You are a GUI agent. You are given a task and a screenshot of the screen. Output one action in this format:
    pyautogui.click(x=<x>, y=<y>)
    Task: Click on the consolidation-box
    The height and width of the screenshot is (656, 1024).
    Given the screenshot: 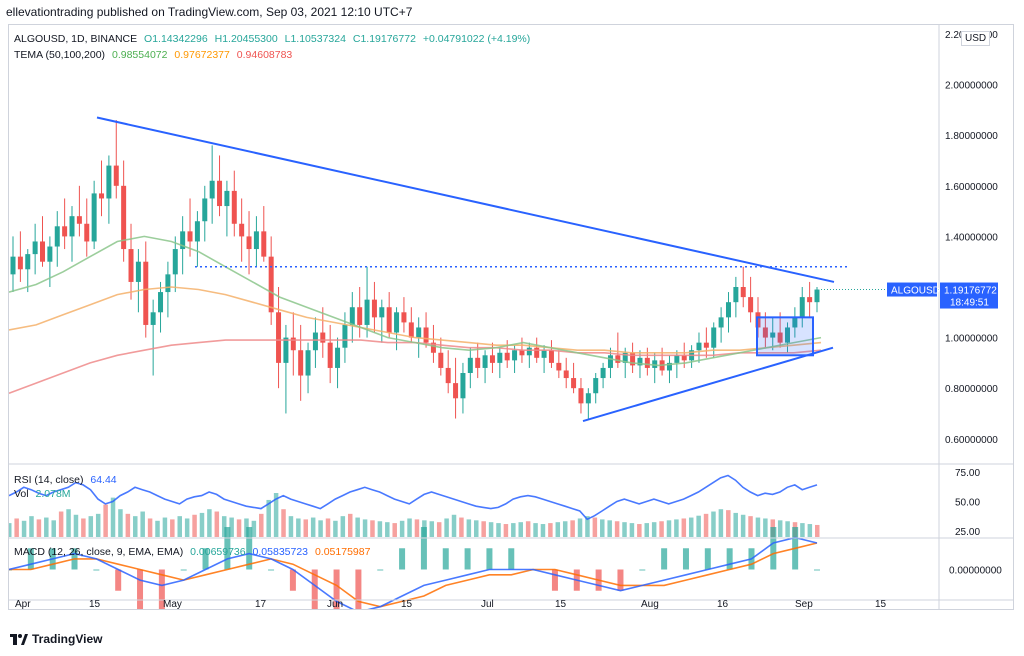 What is the action you would take?
    pyautogui.click(x=785, y=336)
    